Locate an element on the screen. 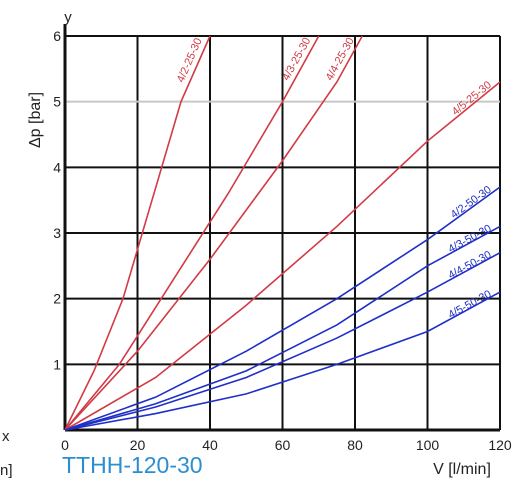 The width and height of the screenshot is (516, 495). unit-fragment-left: n] is located at coordinates (6, 470).